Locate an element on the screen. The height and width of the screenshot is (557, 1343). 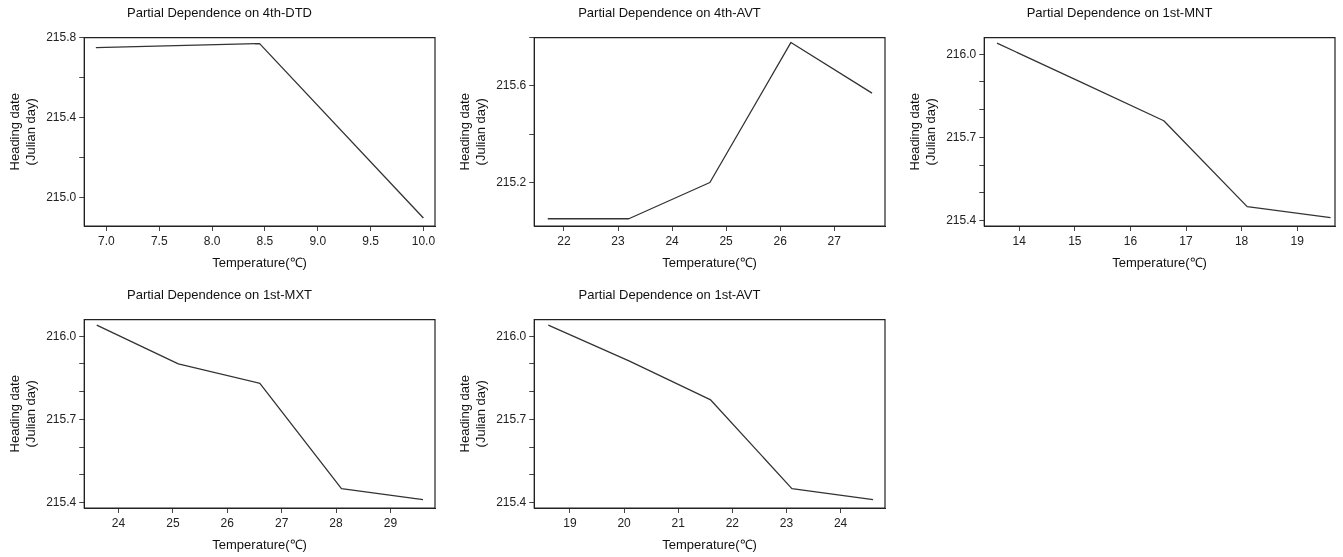
x-tick-label: 8.0 is located at coordinates (212, 240).